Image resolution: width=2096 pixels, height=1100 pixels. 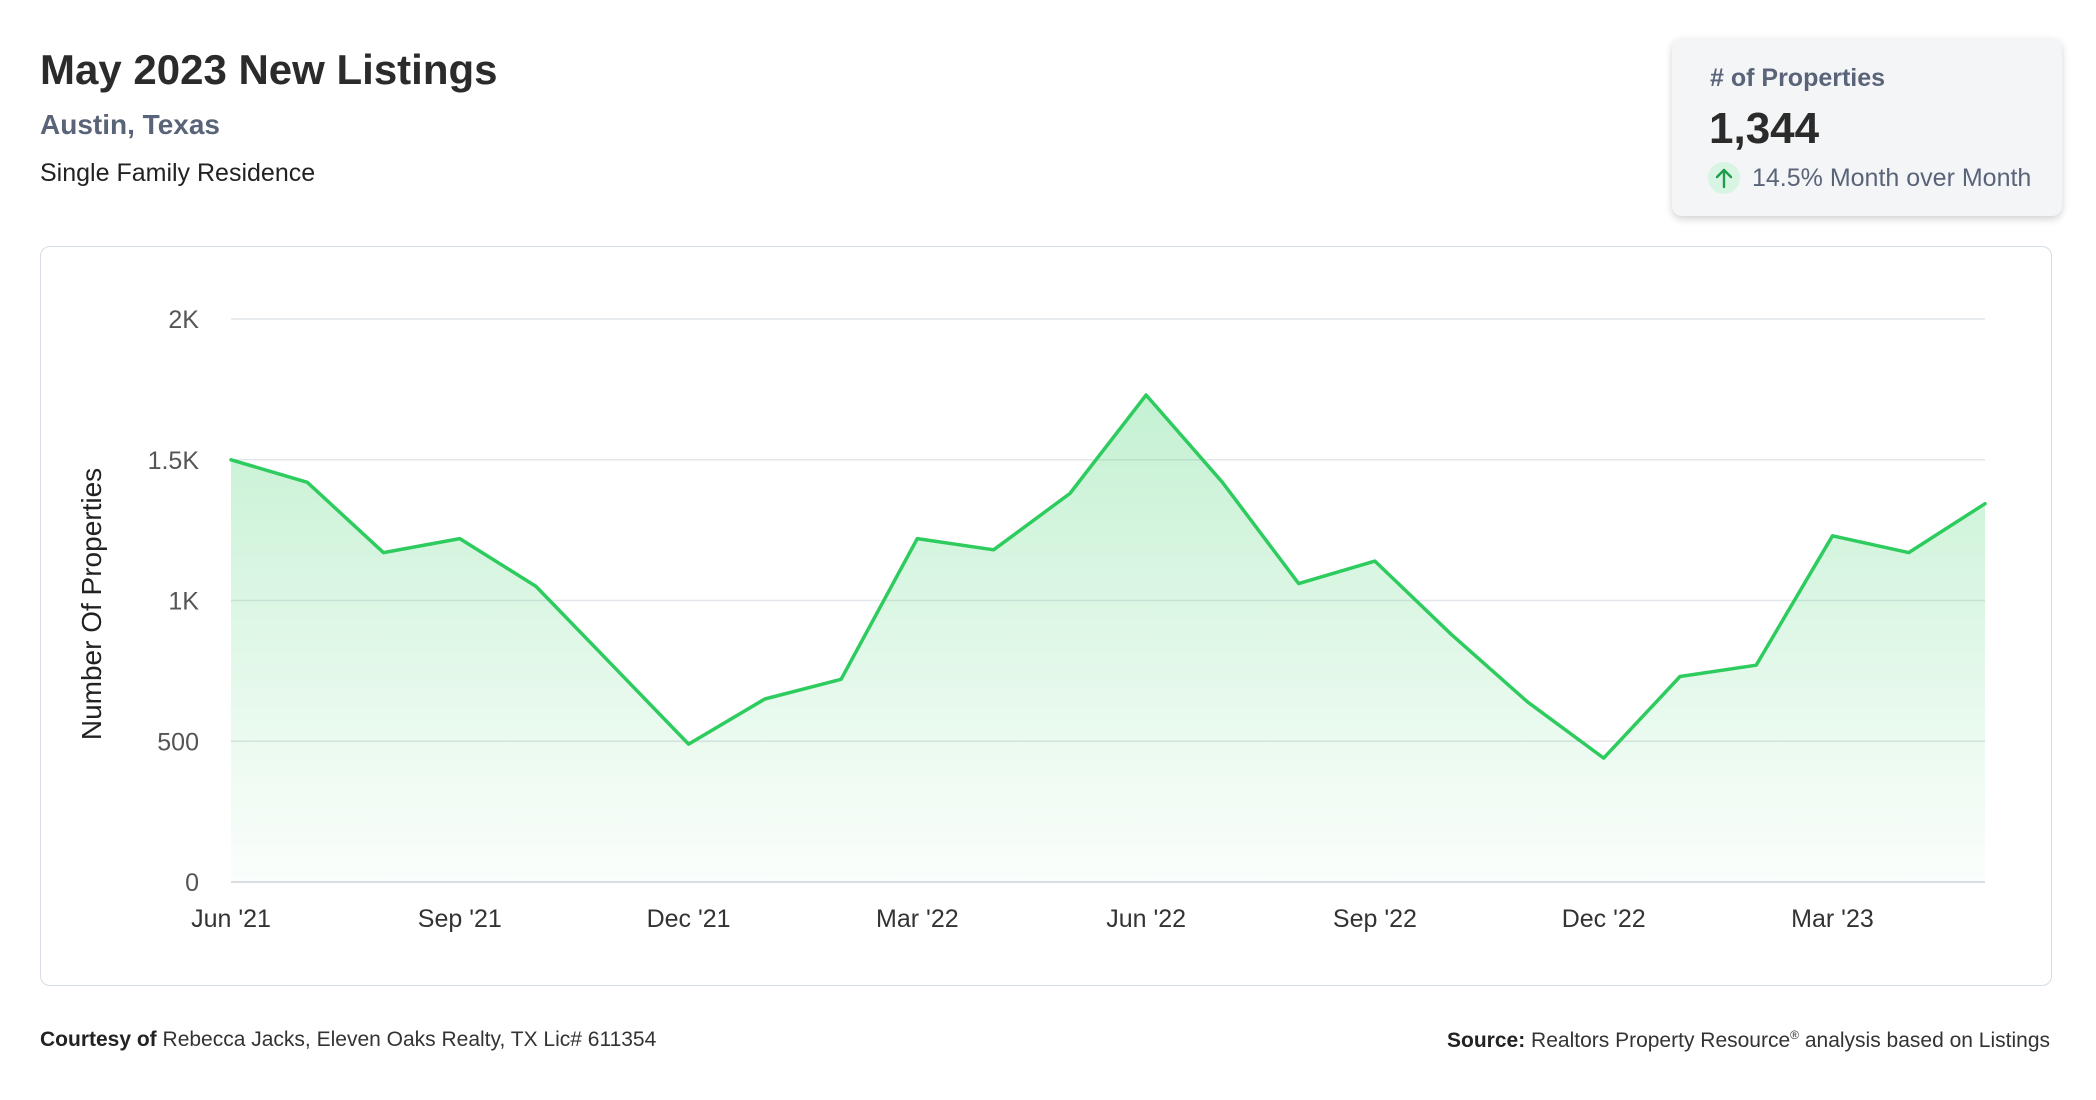 What do you see at coordinates (1927, 1040) in the screenshot?
I see `source-text-post: analysis based on Listings` at bounding box center [1927, 1040].